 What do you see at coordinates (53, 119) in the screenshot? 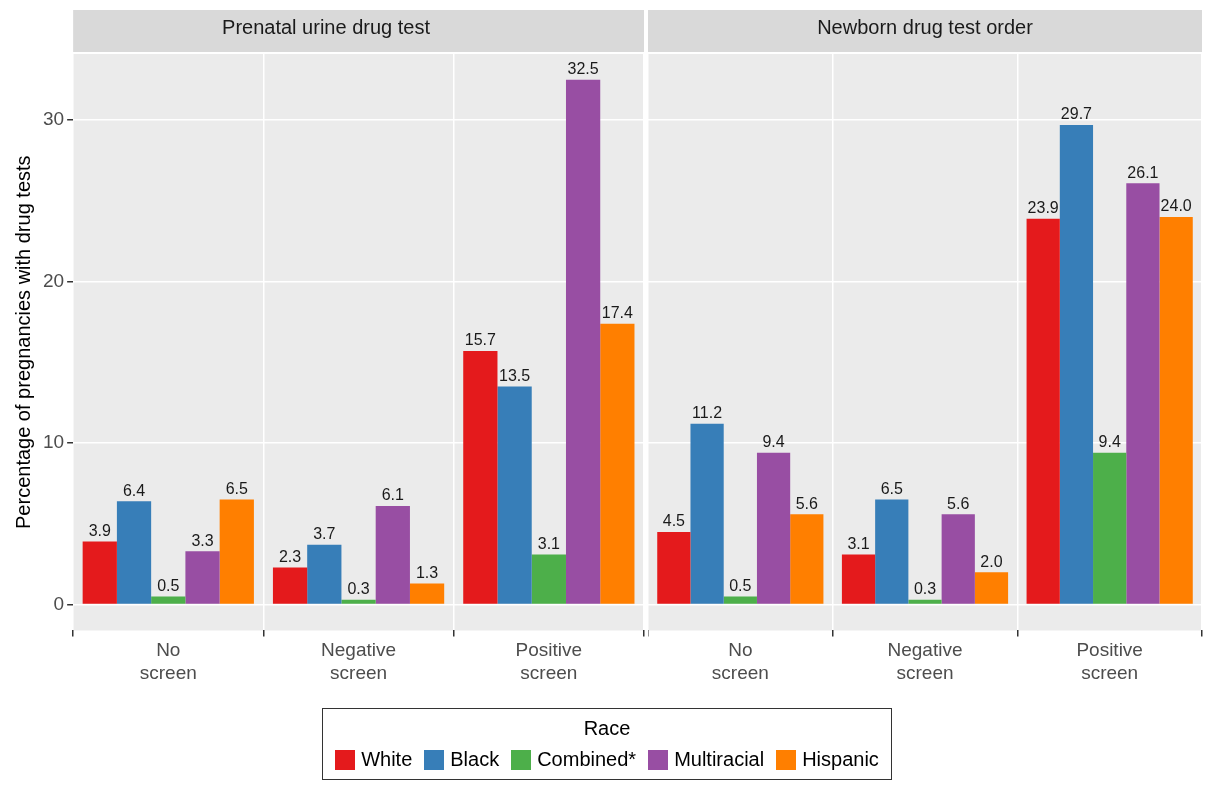
I see `y-tick-label: 30` at bounding box center [53, 119].